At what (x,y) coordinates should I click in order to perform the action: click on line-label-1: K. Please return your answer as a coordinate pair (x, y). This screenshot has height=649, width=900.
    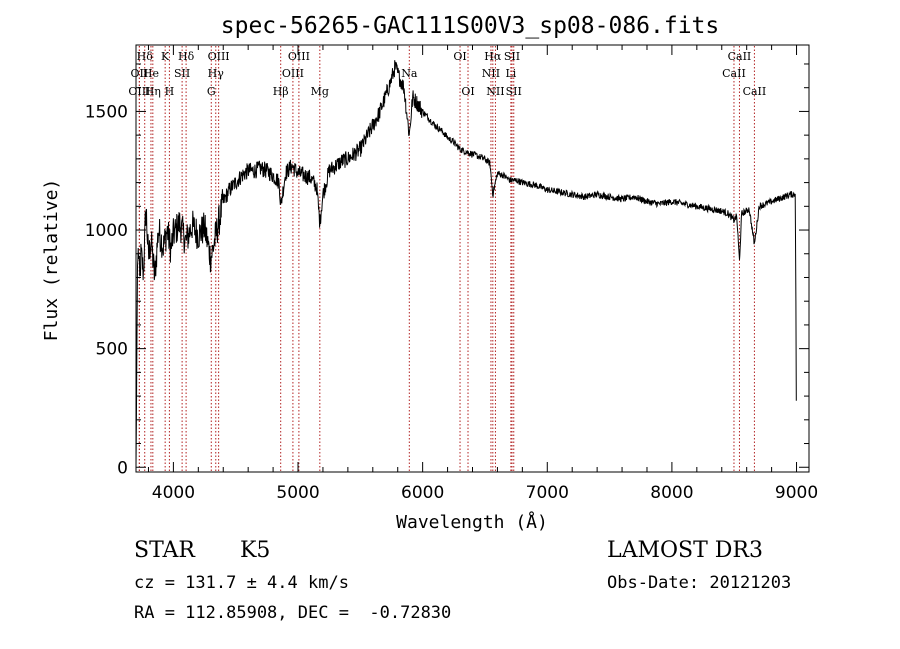
    Looking at the image, I should click on (165, 56).